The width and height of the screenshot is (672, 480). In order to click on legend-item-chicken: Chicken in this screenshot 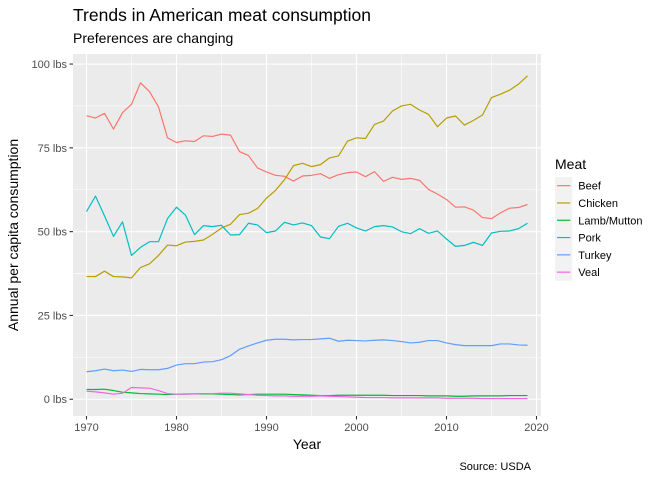, I will do `click(586, 203)`.